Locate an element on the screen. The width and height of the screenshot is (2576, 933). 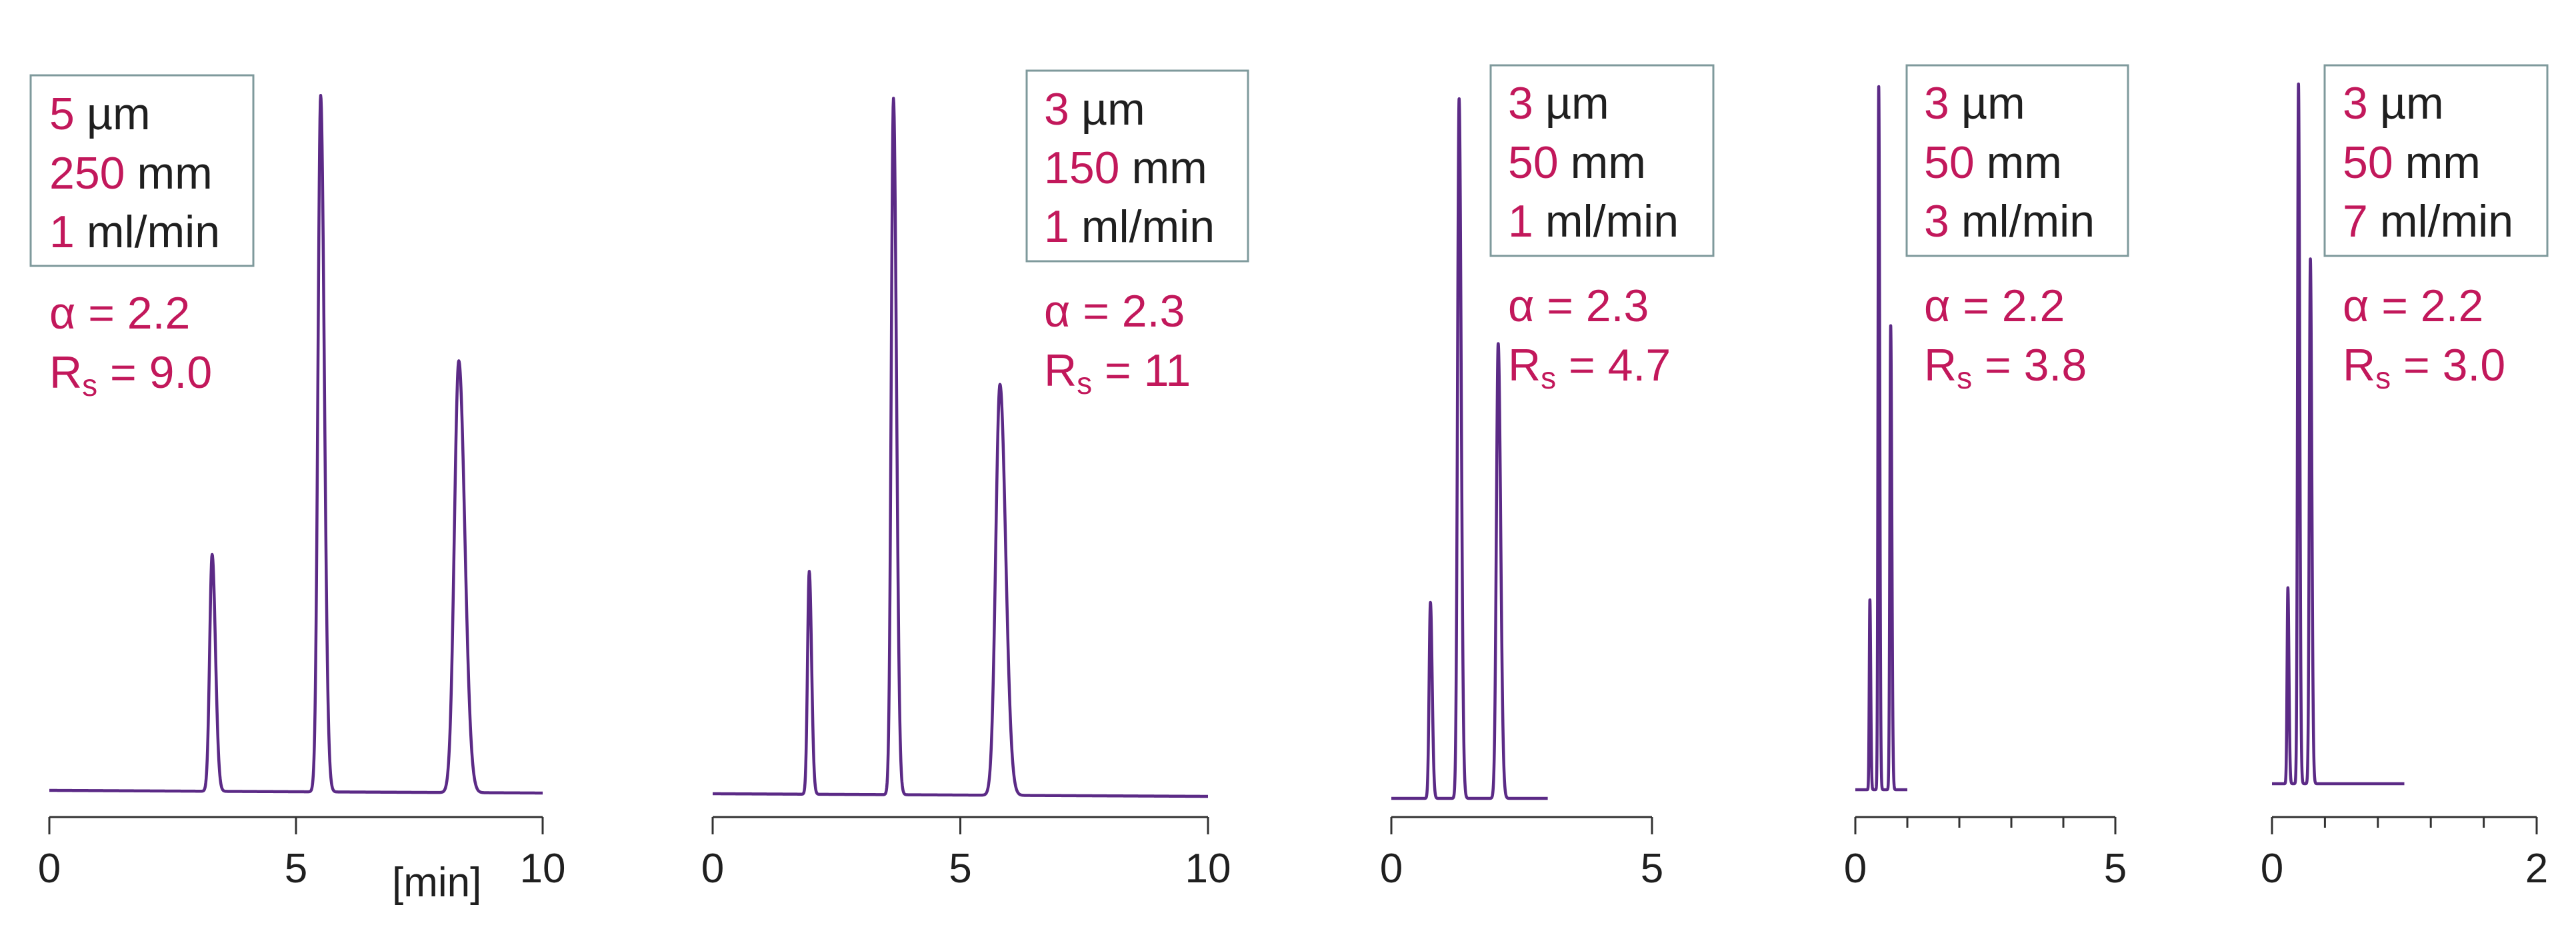
column-length-label: 250 mm is located at coordinates (131, 173).